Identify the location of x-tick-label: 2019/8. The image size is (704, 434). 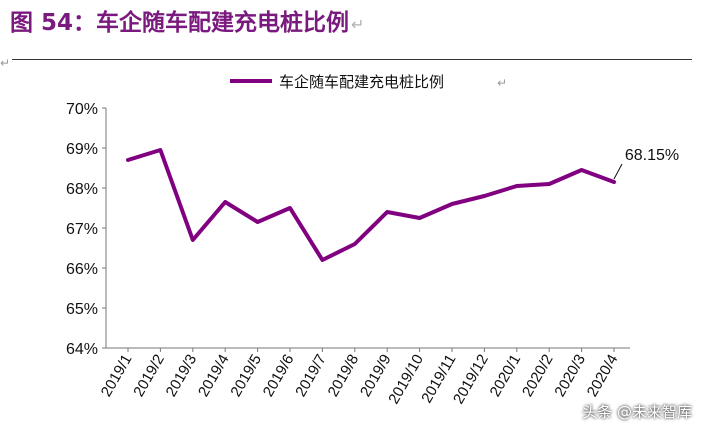
(344, 376).